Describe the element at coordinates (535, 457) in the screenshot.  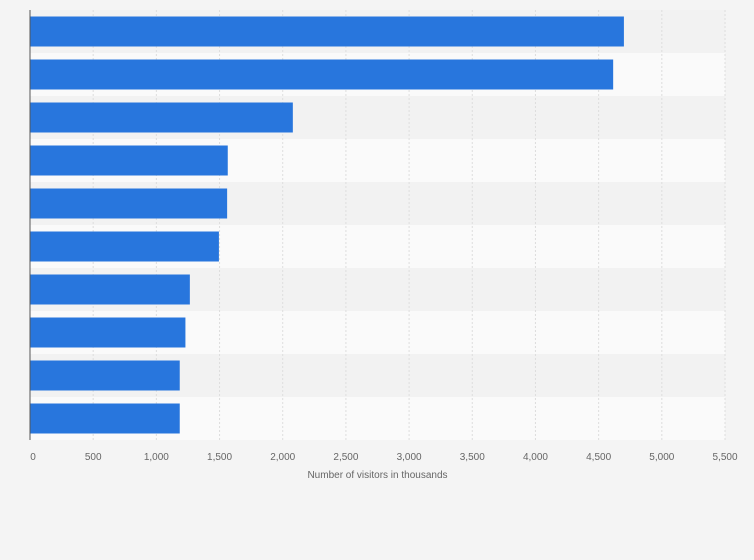
I see `x-tick-label-4000: 4,000` at that location.